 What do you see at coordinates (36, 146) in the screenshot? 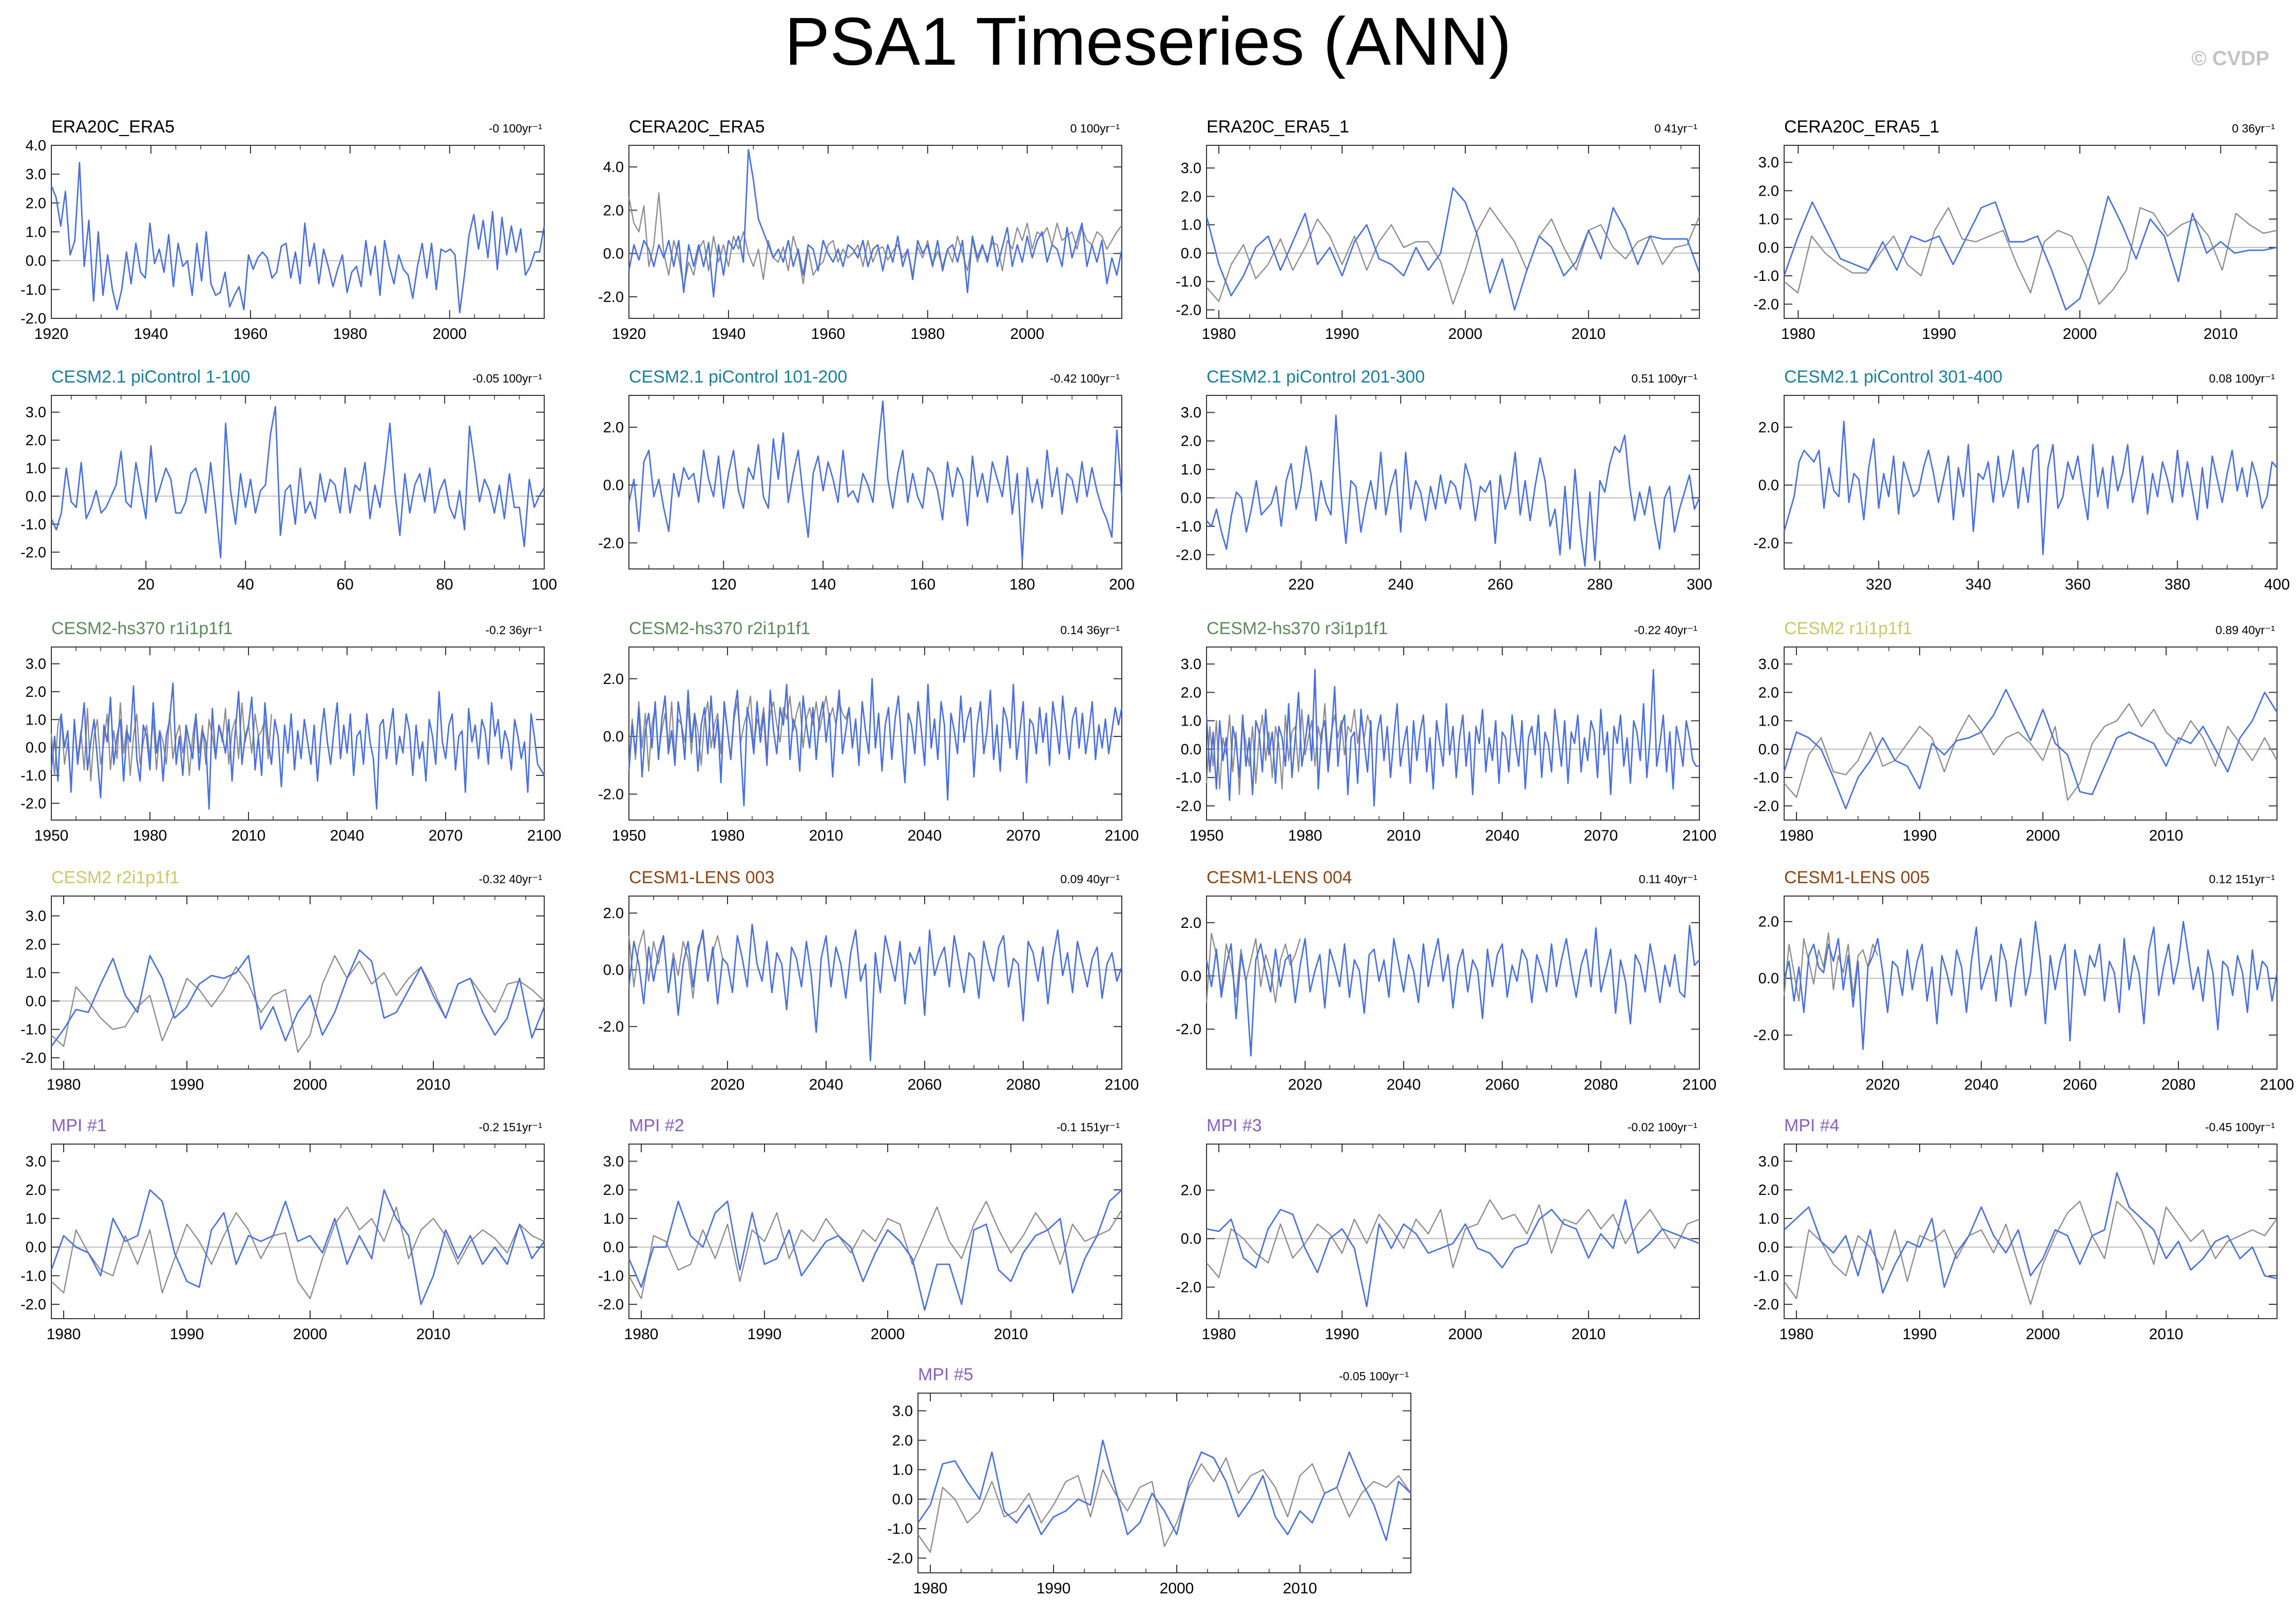
I see `y-tick-label: 4.0` at bounding box center [36, 146].